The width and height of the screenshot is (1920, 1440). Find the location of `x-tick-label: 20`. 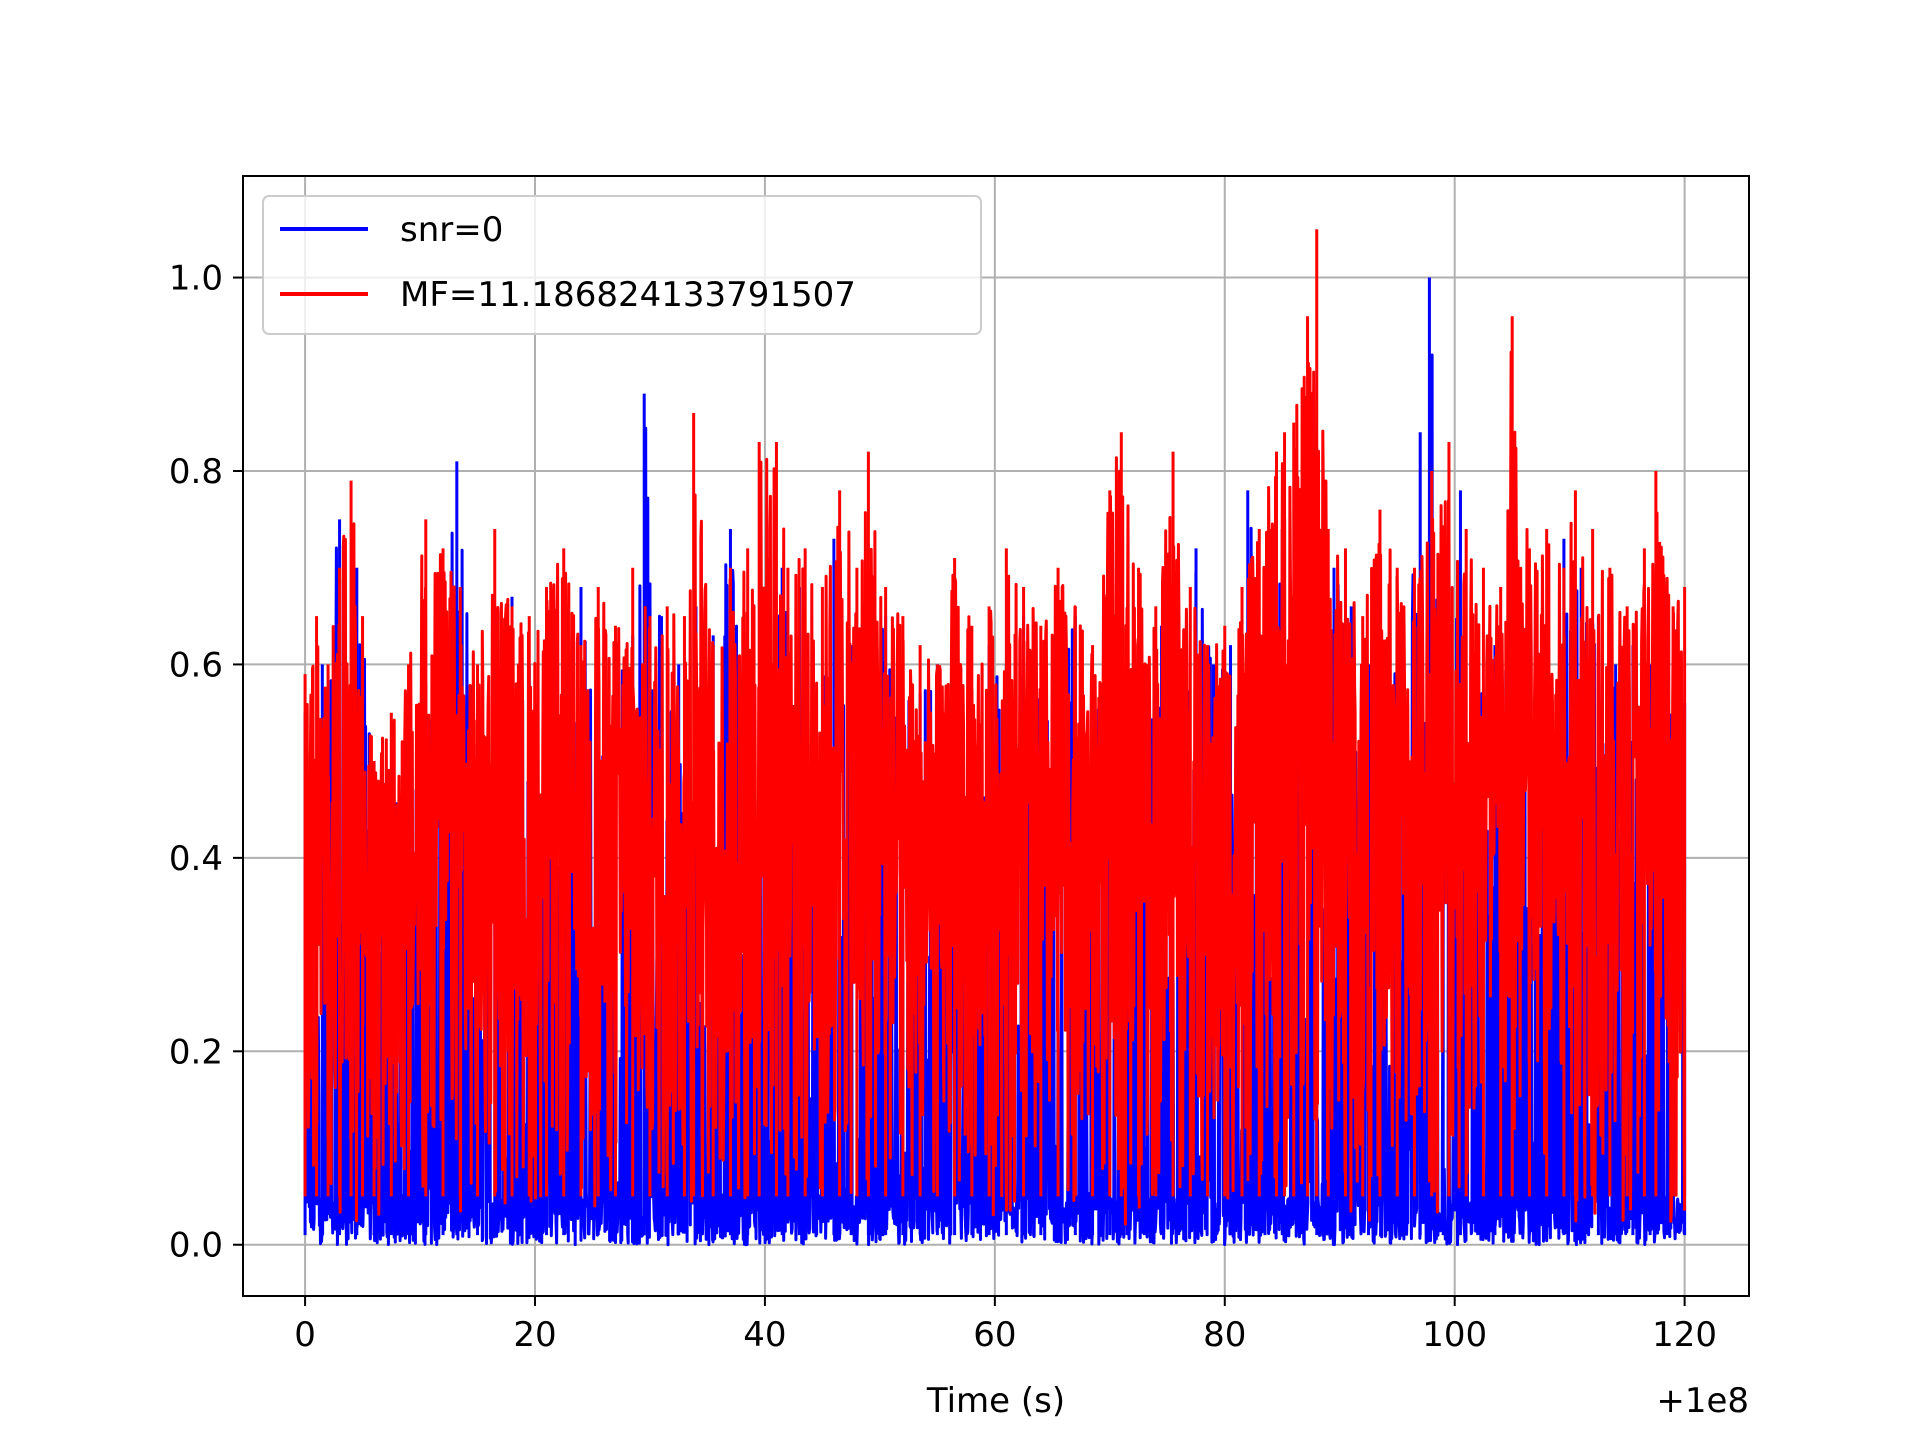

x-tick-label: 20 is located at coordinates (534, 1335).